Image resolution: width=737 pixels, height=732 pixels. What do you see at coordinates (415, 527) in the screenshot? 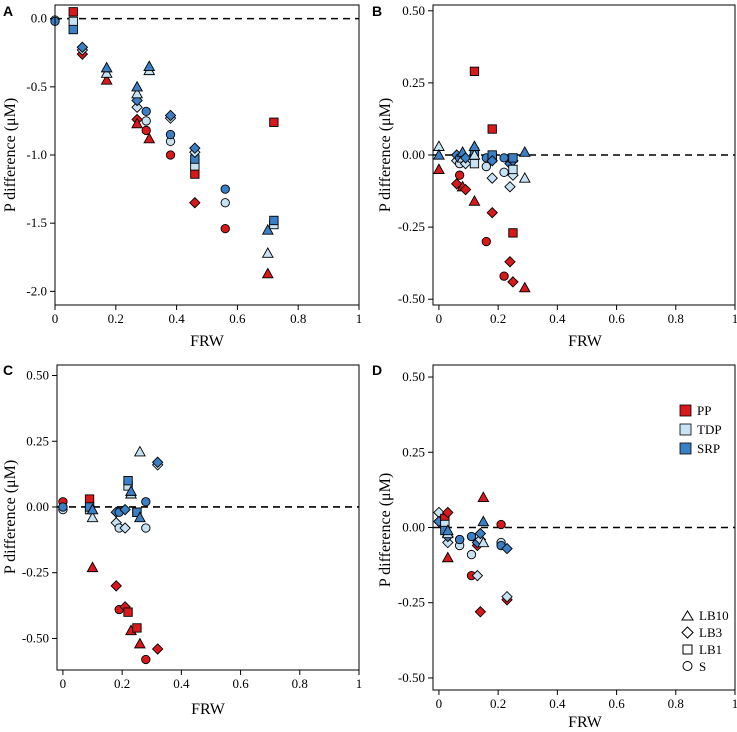
I see `panel-d-y-ticks: 0.50 0.25 0.00 -0.25 -0.50` at bounding box center [415, 527].